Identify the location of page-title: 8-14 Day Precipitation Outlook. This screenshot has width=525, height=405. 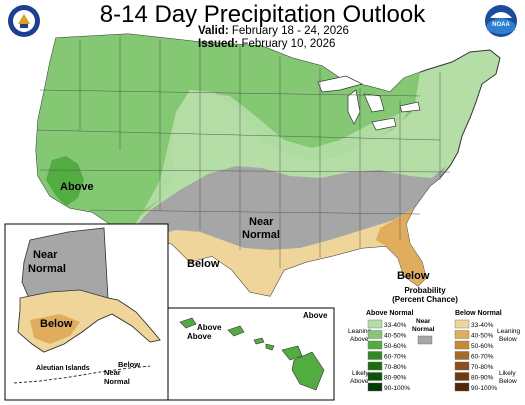
(262, 14).